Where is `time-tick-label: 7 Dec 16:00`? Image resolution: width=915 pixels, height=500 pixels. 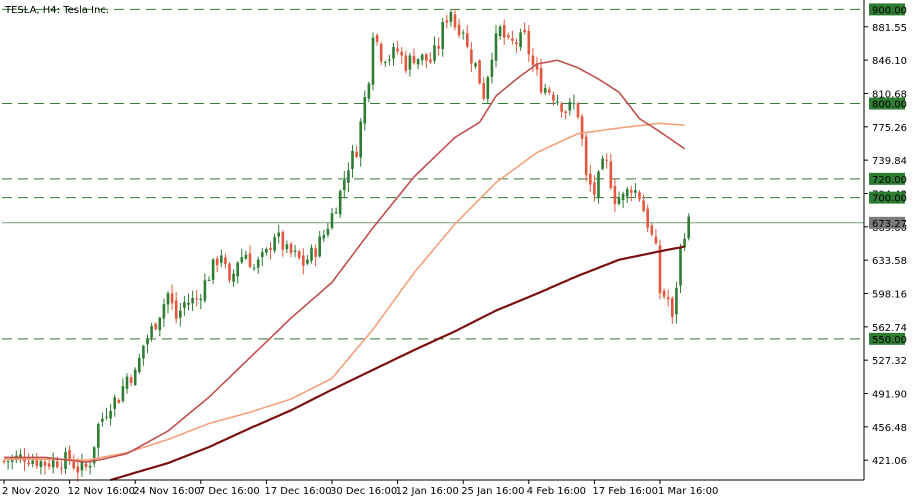 time-tick-label: 7 Dec 16:00 is located at coordinates (229, 491).